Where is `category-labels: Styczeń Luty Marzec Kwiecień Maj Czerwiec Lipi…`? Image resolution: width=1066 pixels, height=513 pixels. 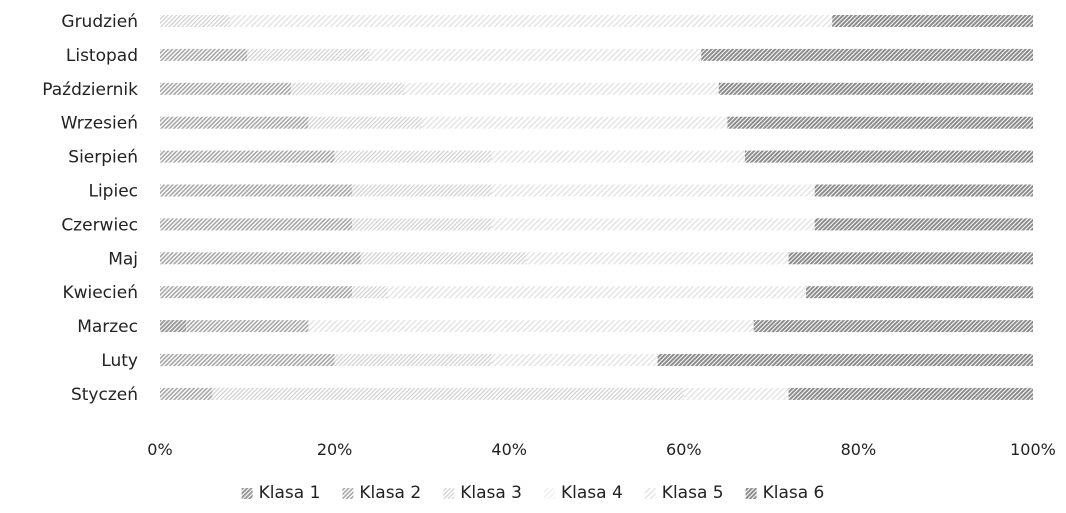 category-labels: Styczeń Luty Marzec Kwiecień Maj Czerwiec Lipi… is located at coordinates (90, 208).